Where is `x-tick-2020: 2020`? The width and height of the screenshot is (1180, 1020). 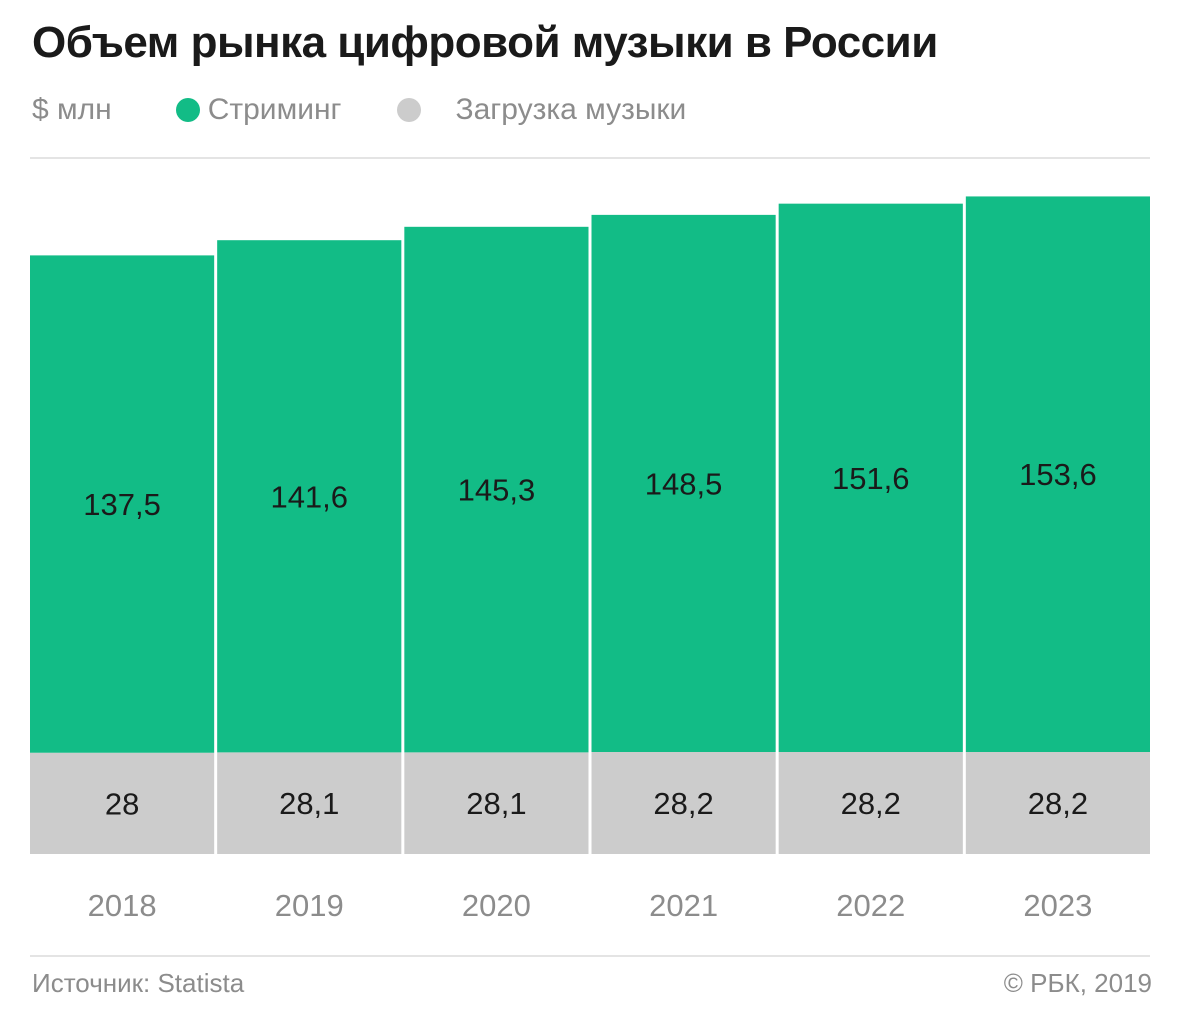 x-tick-2020: 2020 is located at coordinates (496, 905).